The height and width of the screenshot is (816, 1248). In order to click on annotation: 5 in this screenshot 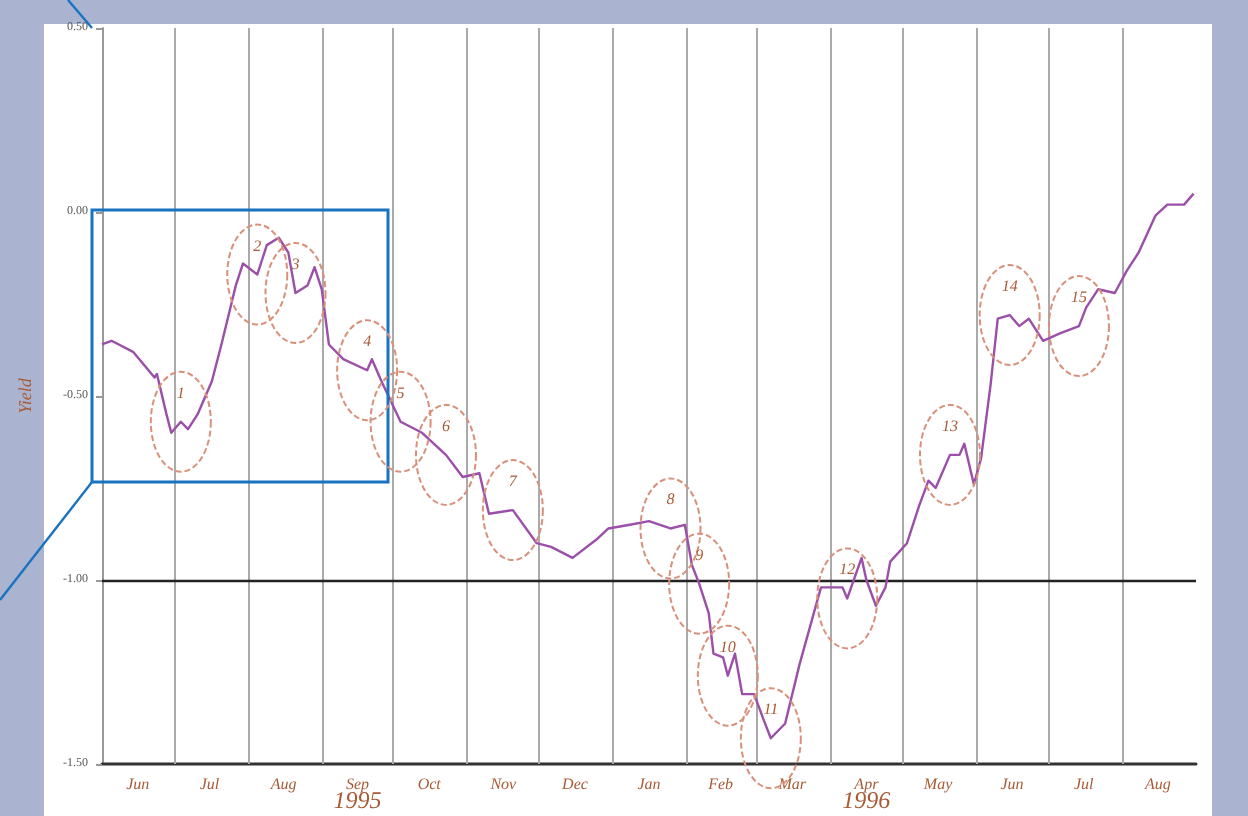, I will do `click(400, 392)`.